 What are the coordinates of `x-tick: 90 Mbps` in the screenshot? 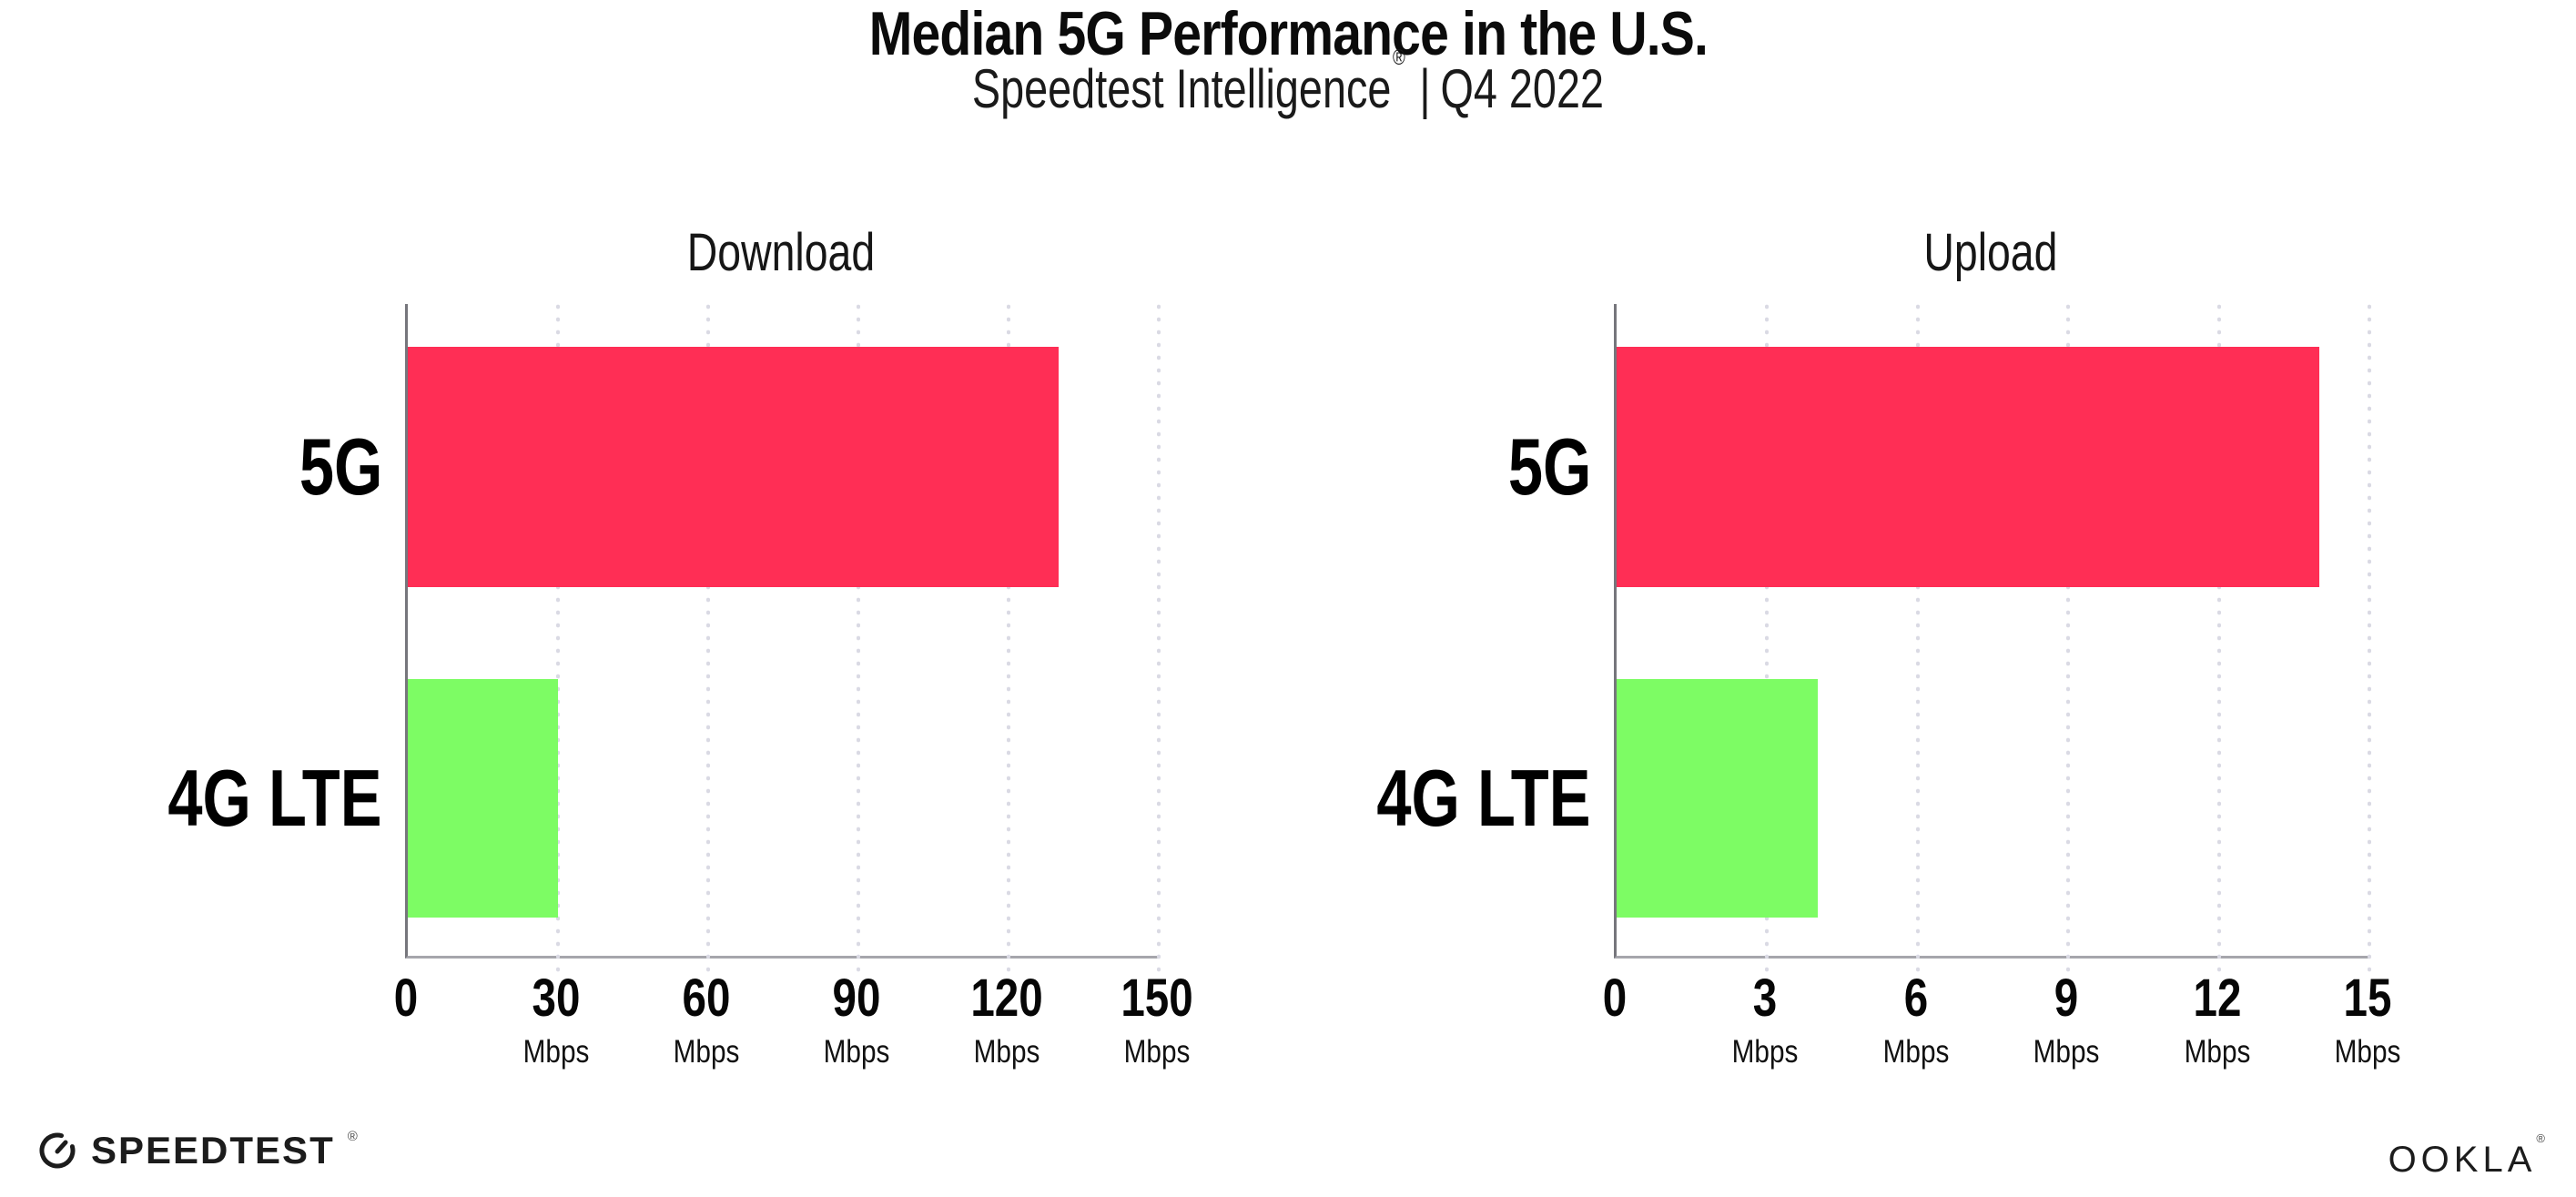 It's located at (856, 1020).